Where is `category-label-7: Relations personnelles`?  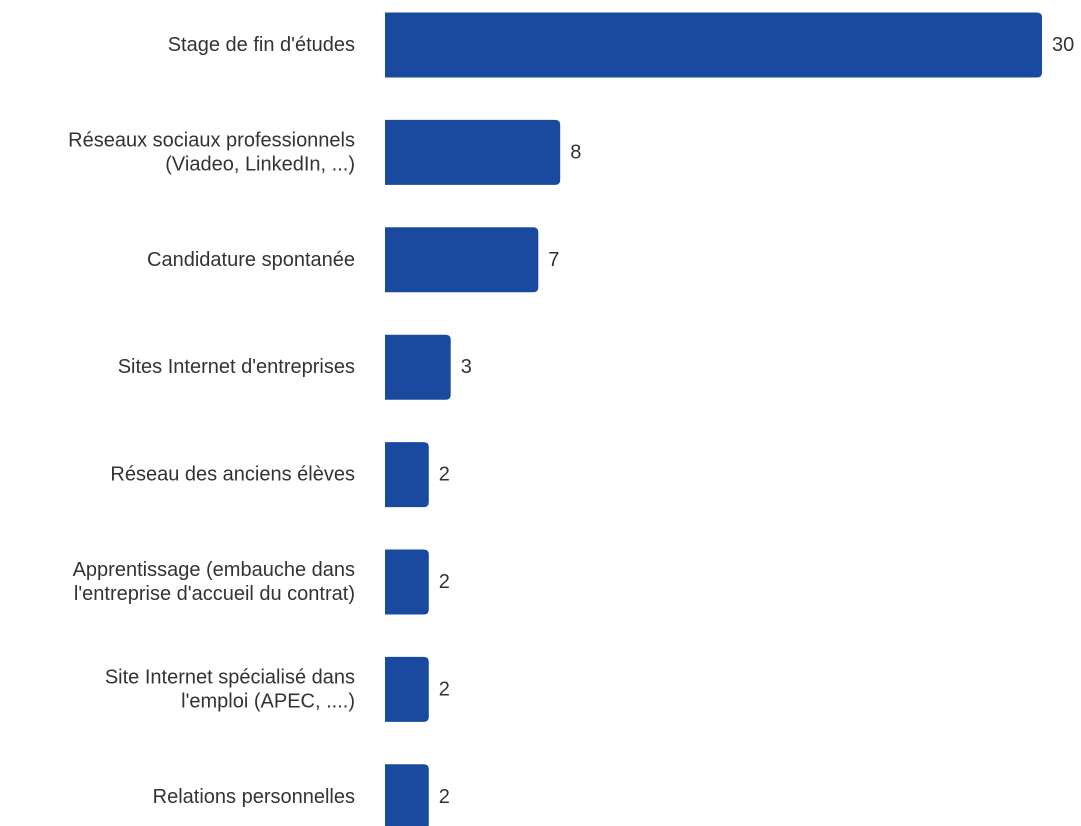 category-label-7: Relations personnelles is located at coordinates (254, 797).